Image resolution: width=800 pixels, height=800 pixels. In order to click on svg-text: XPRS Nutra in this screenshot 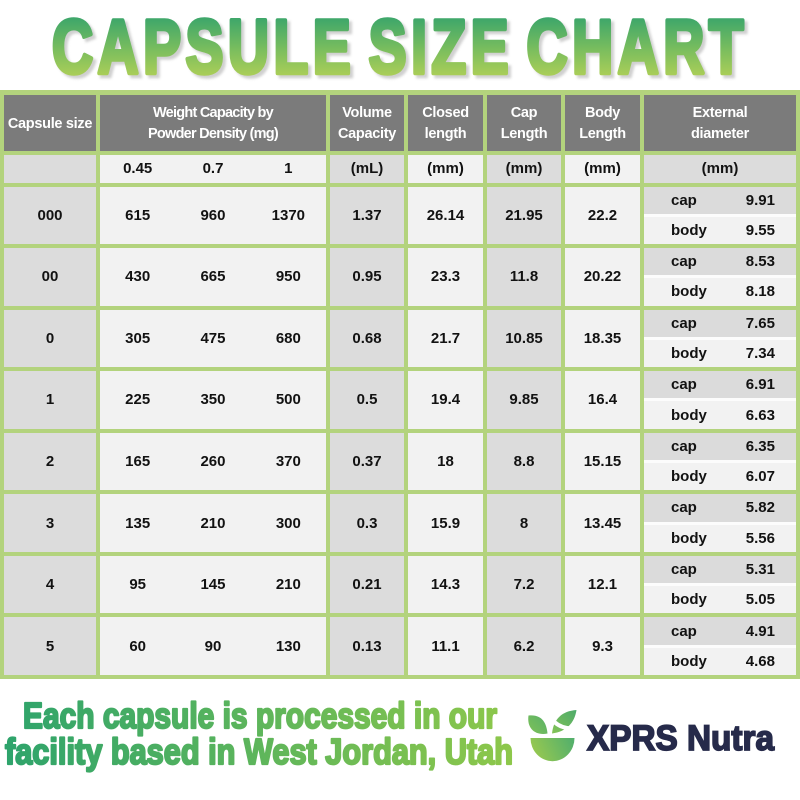, I will do `click(680, 738)`.